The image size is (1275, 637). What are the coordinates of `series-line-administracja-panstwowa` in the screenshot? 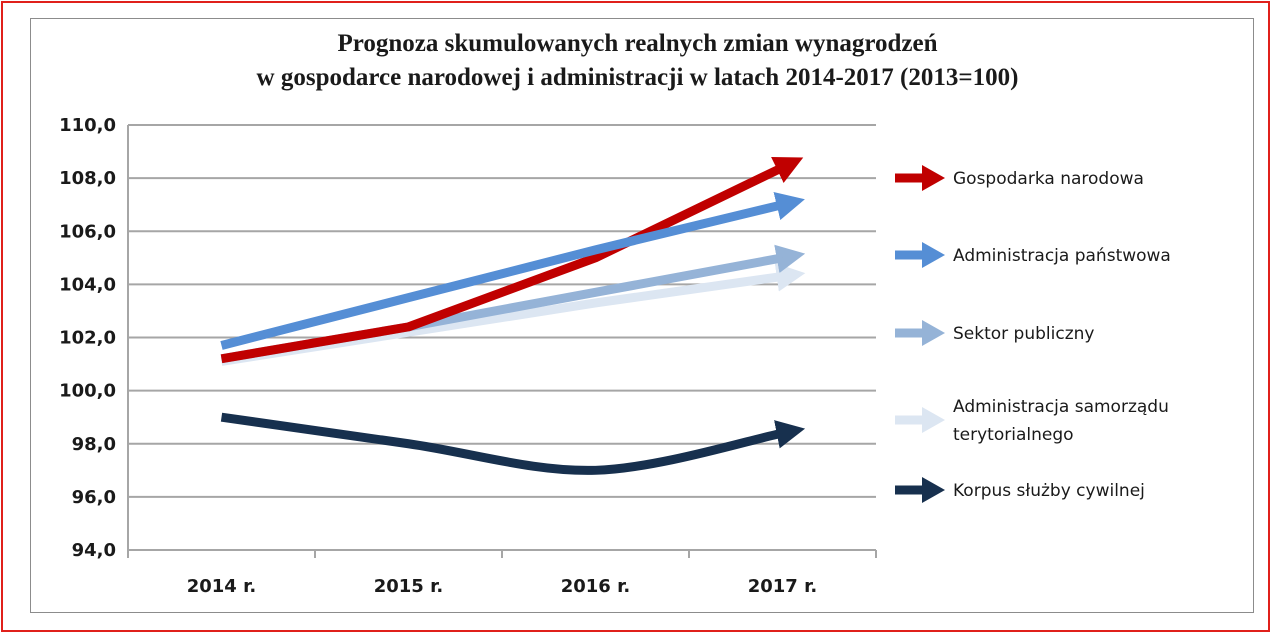 It's located at (512, 271).